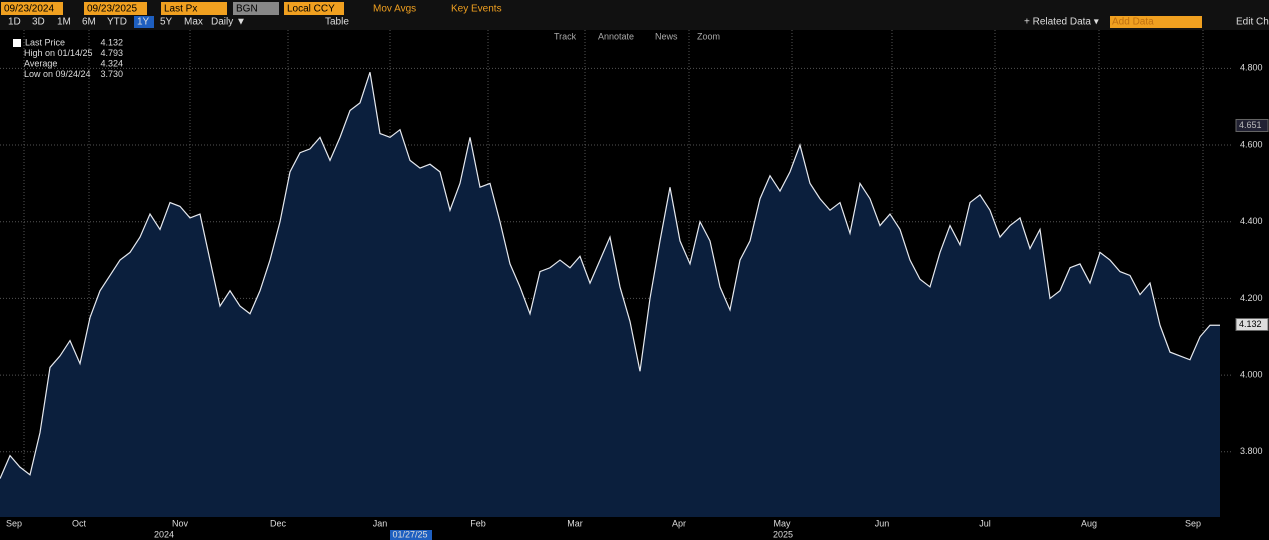 Image resolution: width=1269 pixels, height=540 pixels. Describe the element at coordinates (1061, 22) in the screenshot. I see `related-data: + Related Data ▾` at that location.